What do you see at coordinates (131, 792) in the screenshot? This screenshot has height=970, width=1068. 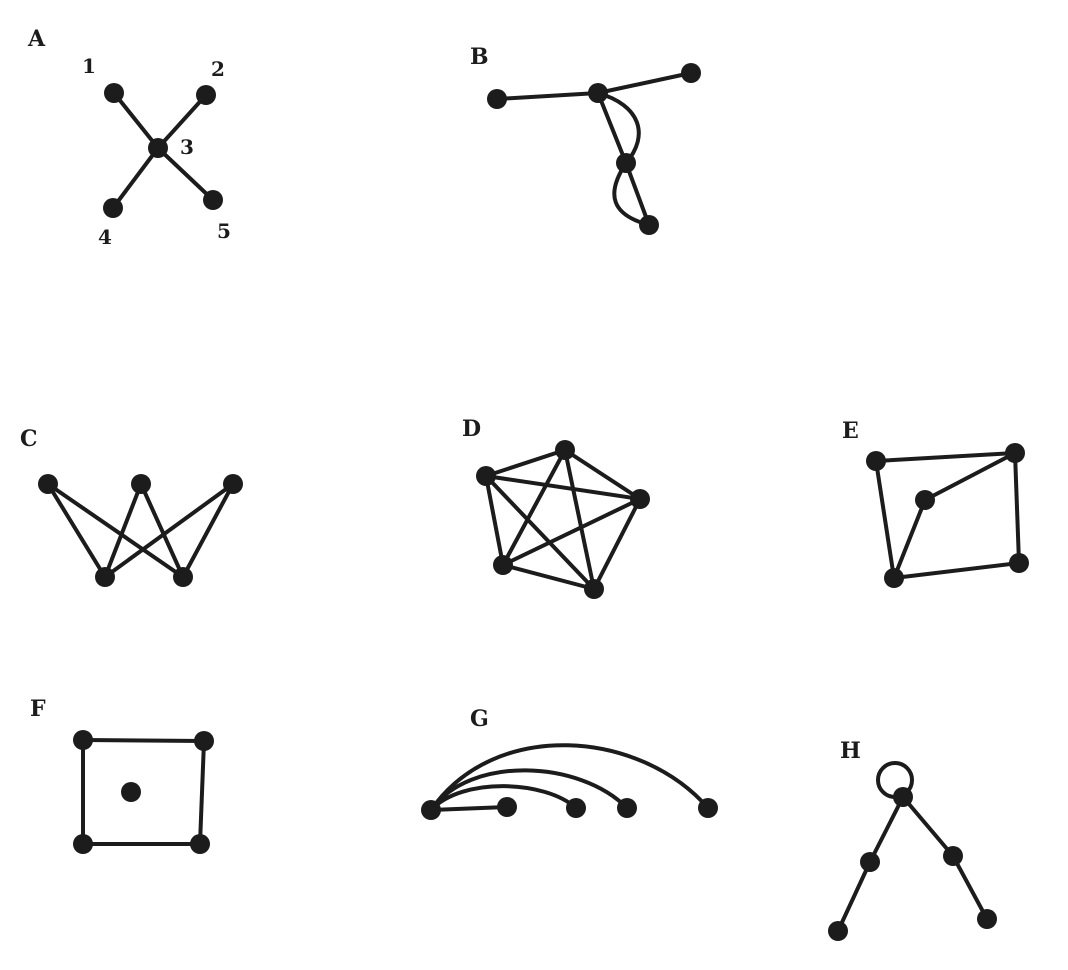 I see `vertex-isolated` at bounding box center [131, 792].